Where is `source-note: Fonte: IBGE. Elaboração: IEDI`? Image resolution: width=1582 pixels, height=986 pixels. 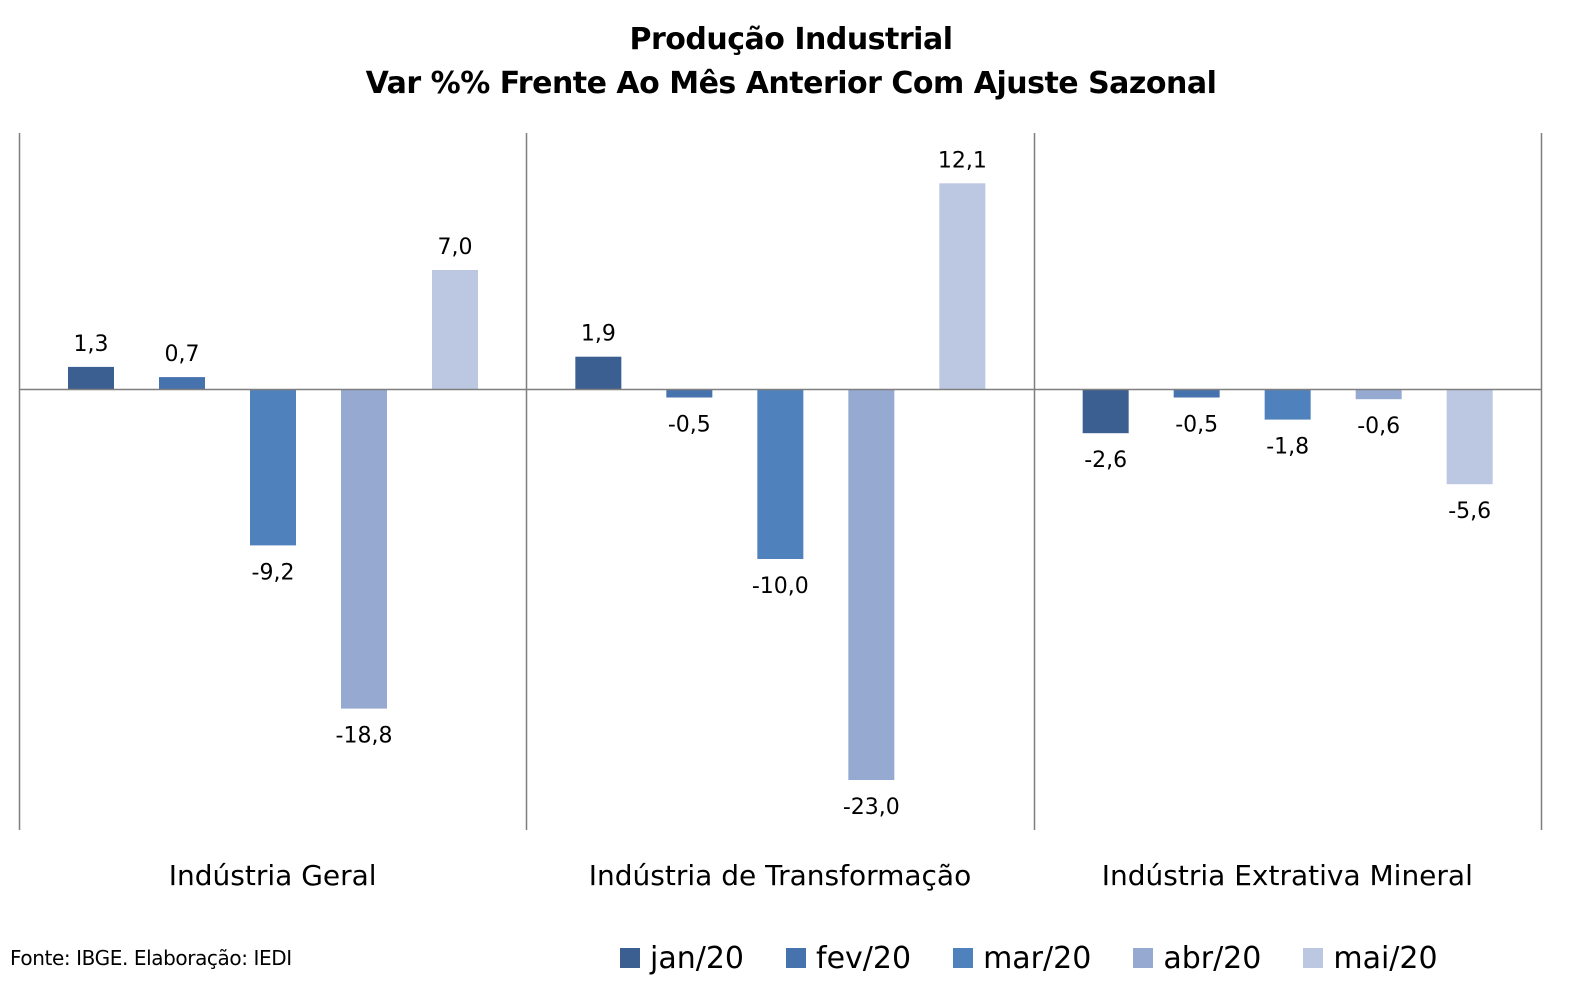
source-note: Fonte: IBGE. Elaboração: IEDI is located at coordinates (151, 958).